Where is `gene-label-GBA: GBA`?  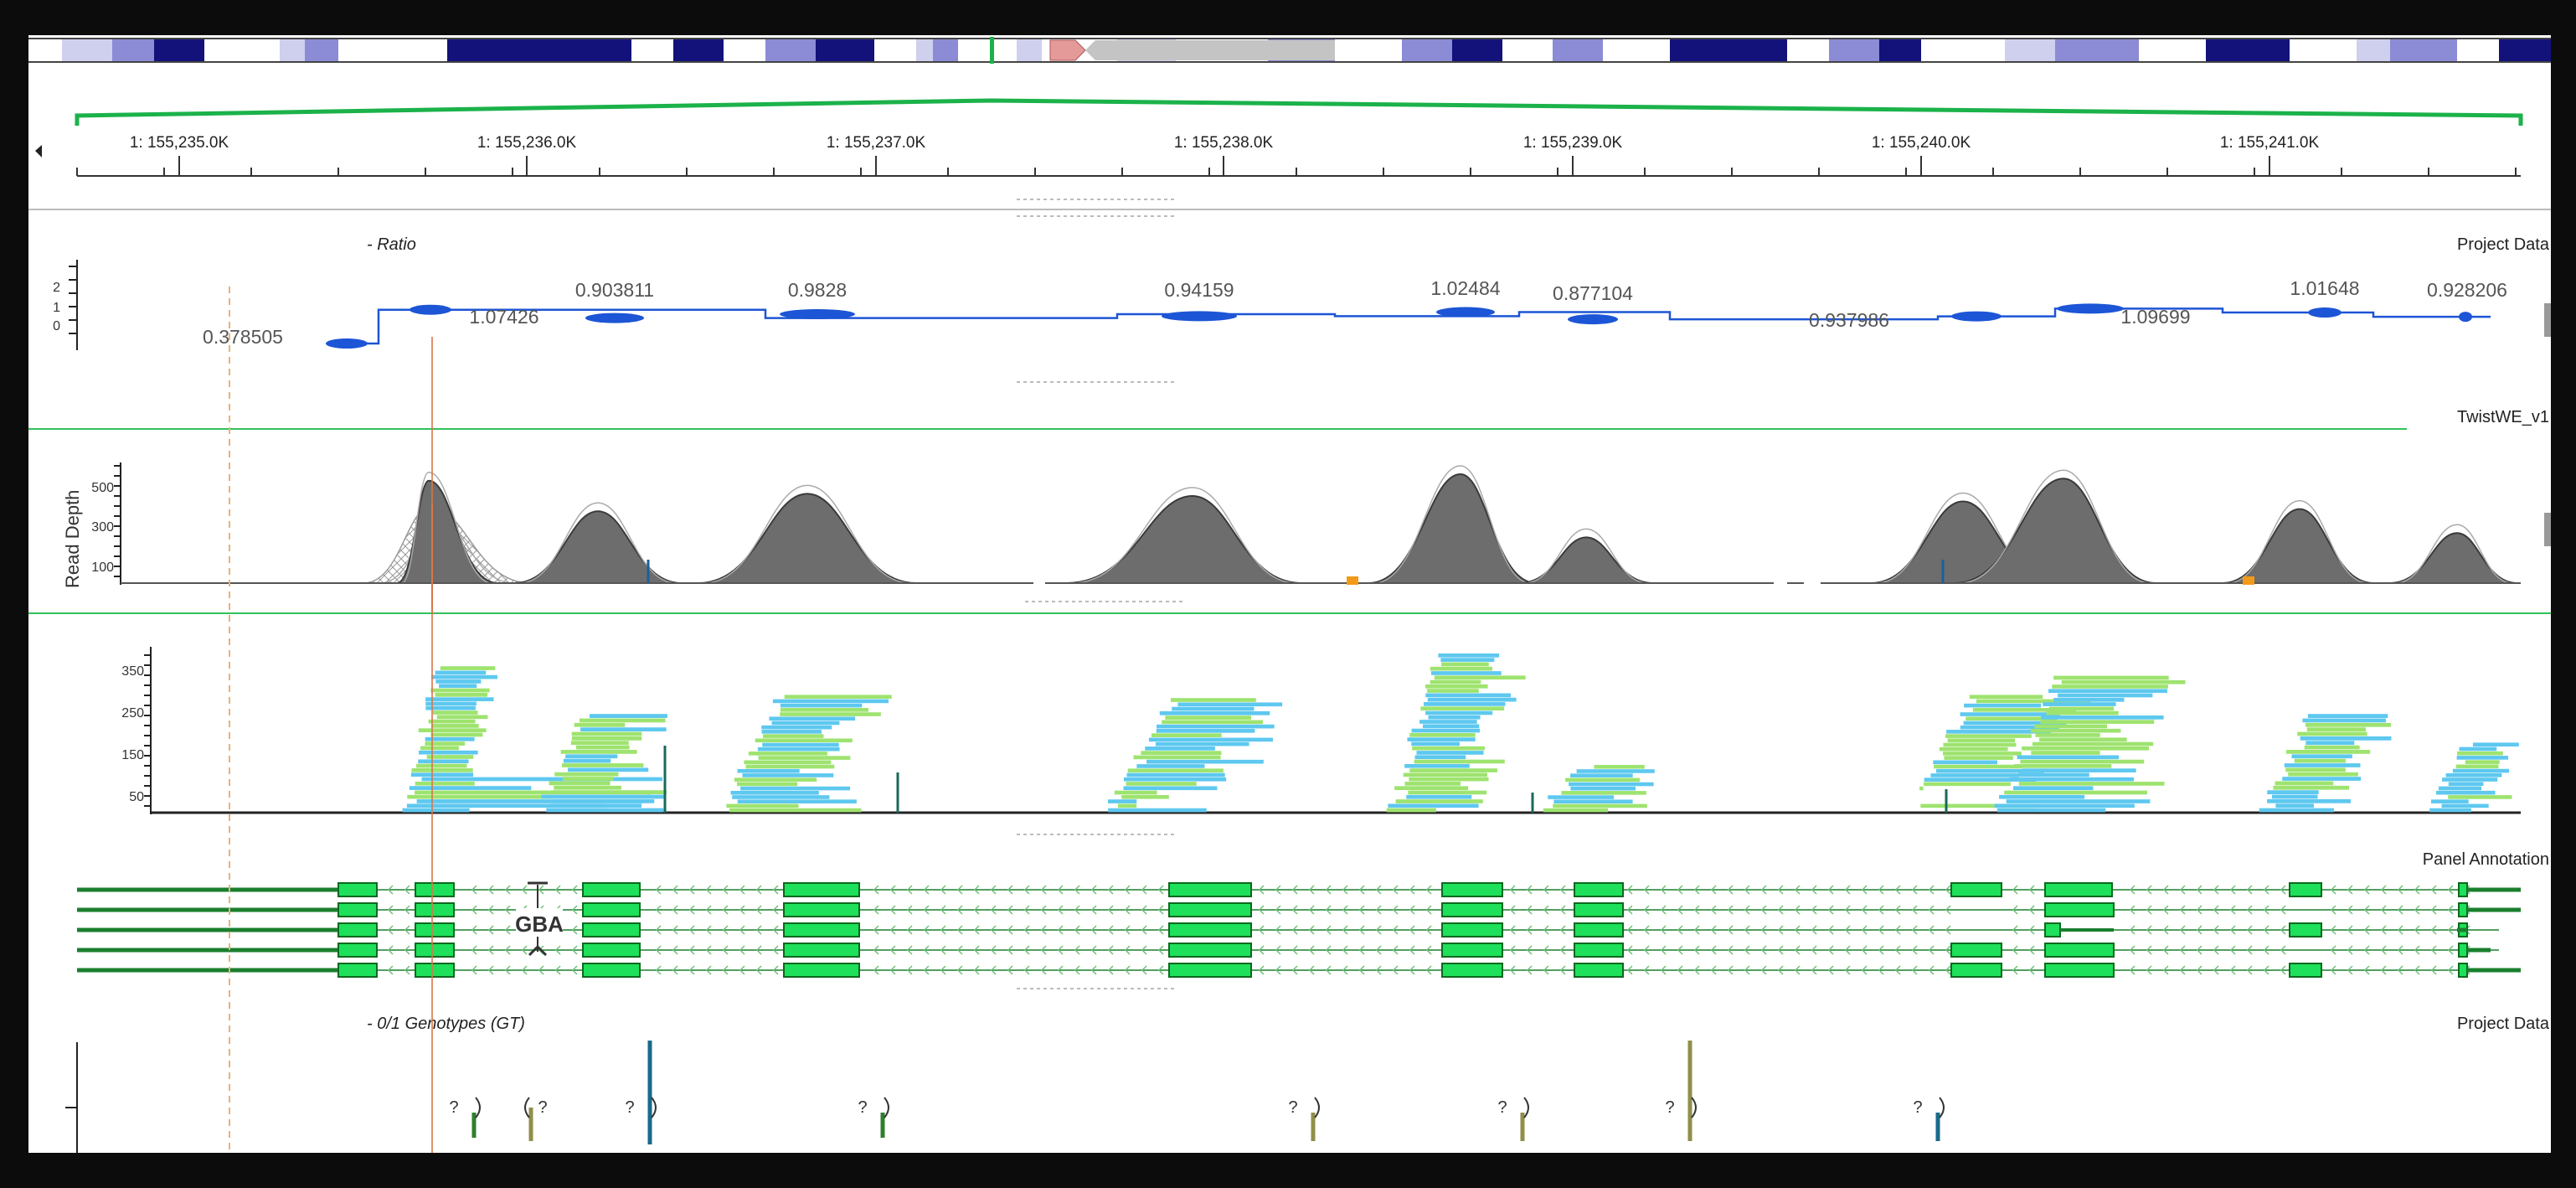 gene-label-GBA: GBA is located at coordinates (539, 919).